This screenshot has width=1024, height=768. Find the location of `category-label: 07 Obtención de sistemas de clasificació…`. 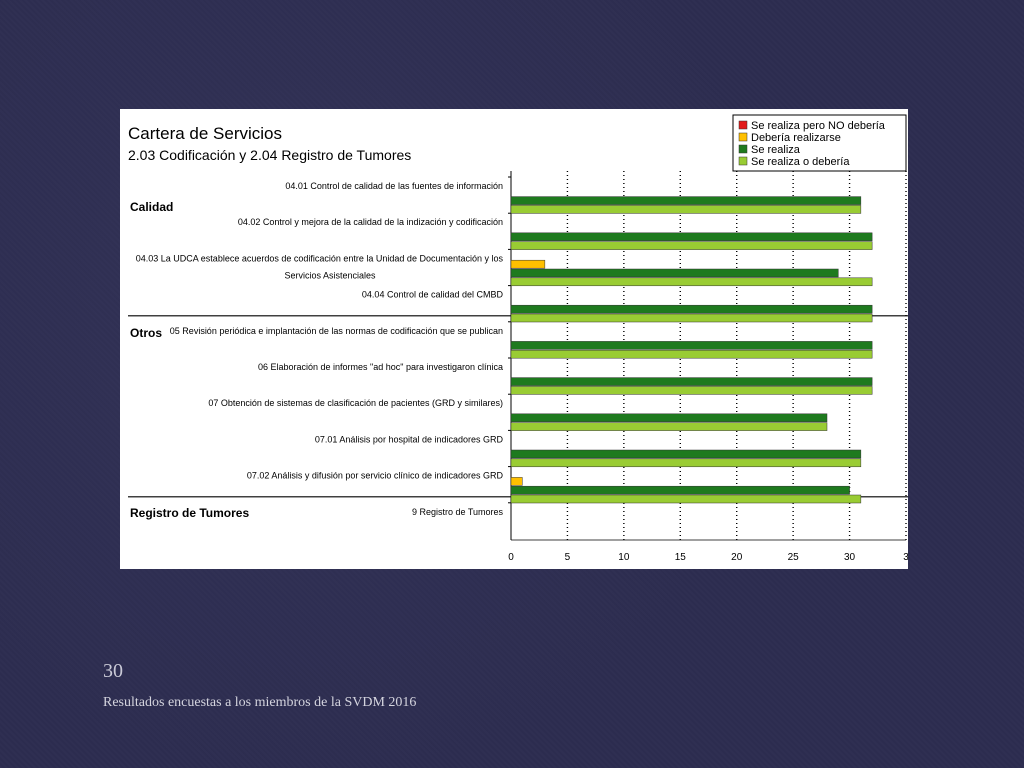

category-label: 07 Obtención de sistemas de clasificació… is located at coordinates (355, 403).